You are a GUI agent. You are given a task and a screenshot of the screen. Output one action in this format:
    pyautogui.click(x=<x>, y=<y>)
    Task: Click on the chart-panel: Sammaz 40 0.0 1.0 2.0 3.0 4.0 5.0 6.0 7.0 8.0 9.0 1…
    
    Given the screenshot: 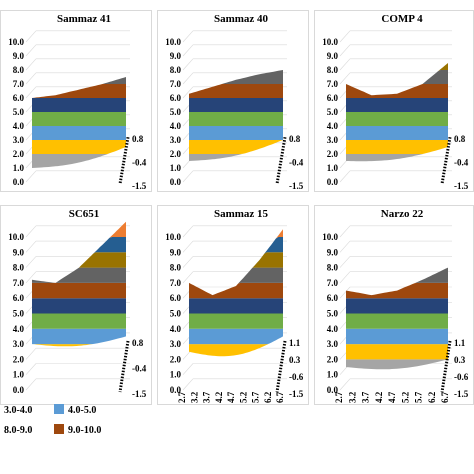 What is the action you would take?
    pyautogui.click(x=233, y=101)
    